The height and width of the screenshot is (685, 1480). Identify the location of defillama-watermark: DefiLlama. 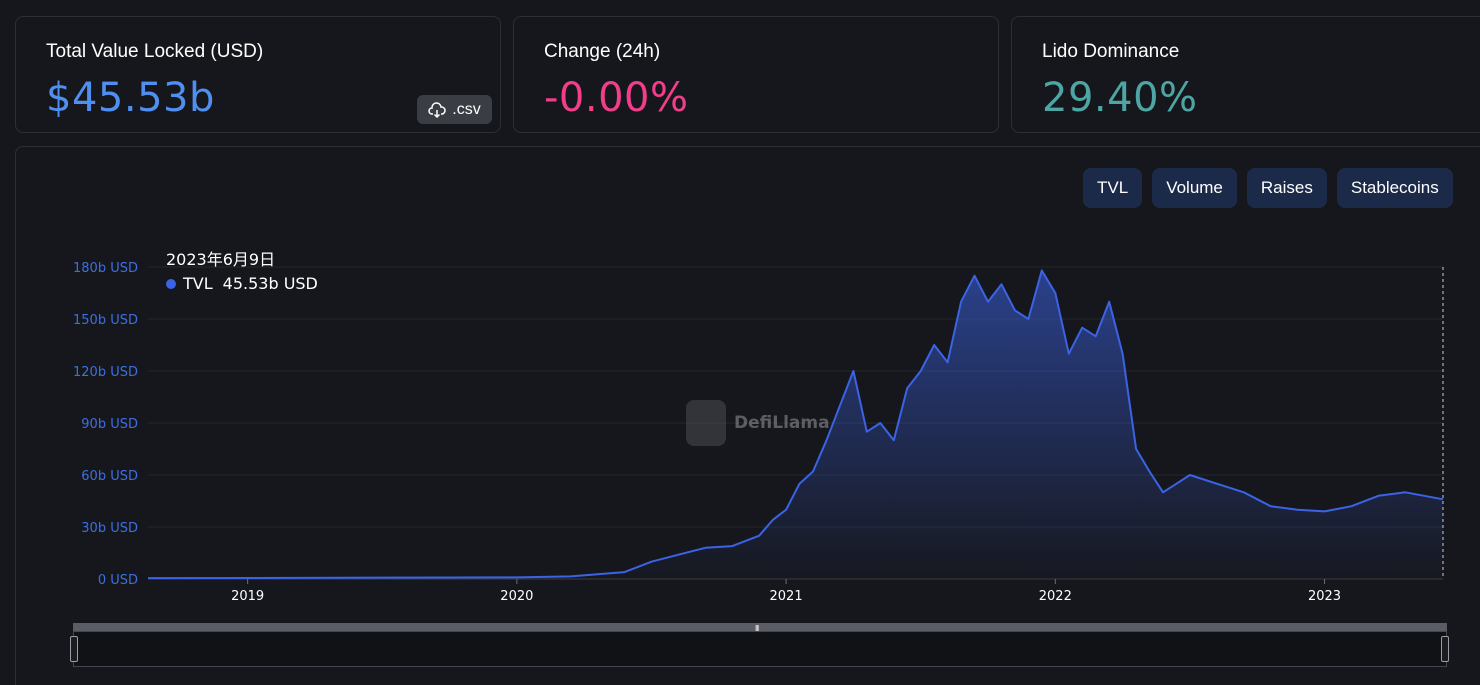
(758, 423).